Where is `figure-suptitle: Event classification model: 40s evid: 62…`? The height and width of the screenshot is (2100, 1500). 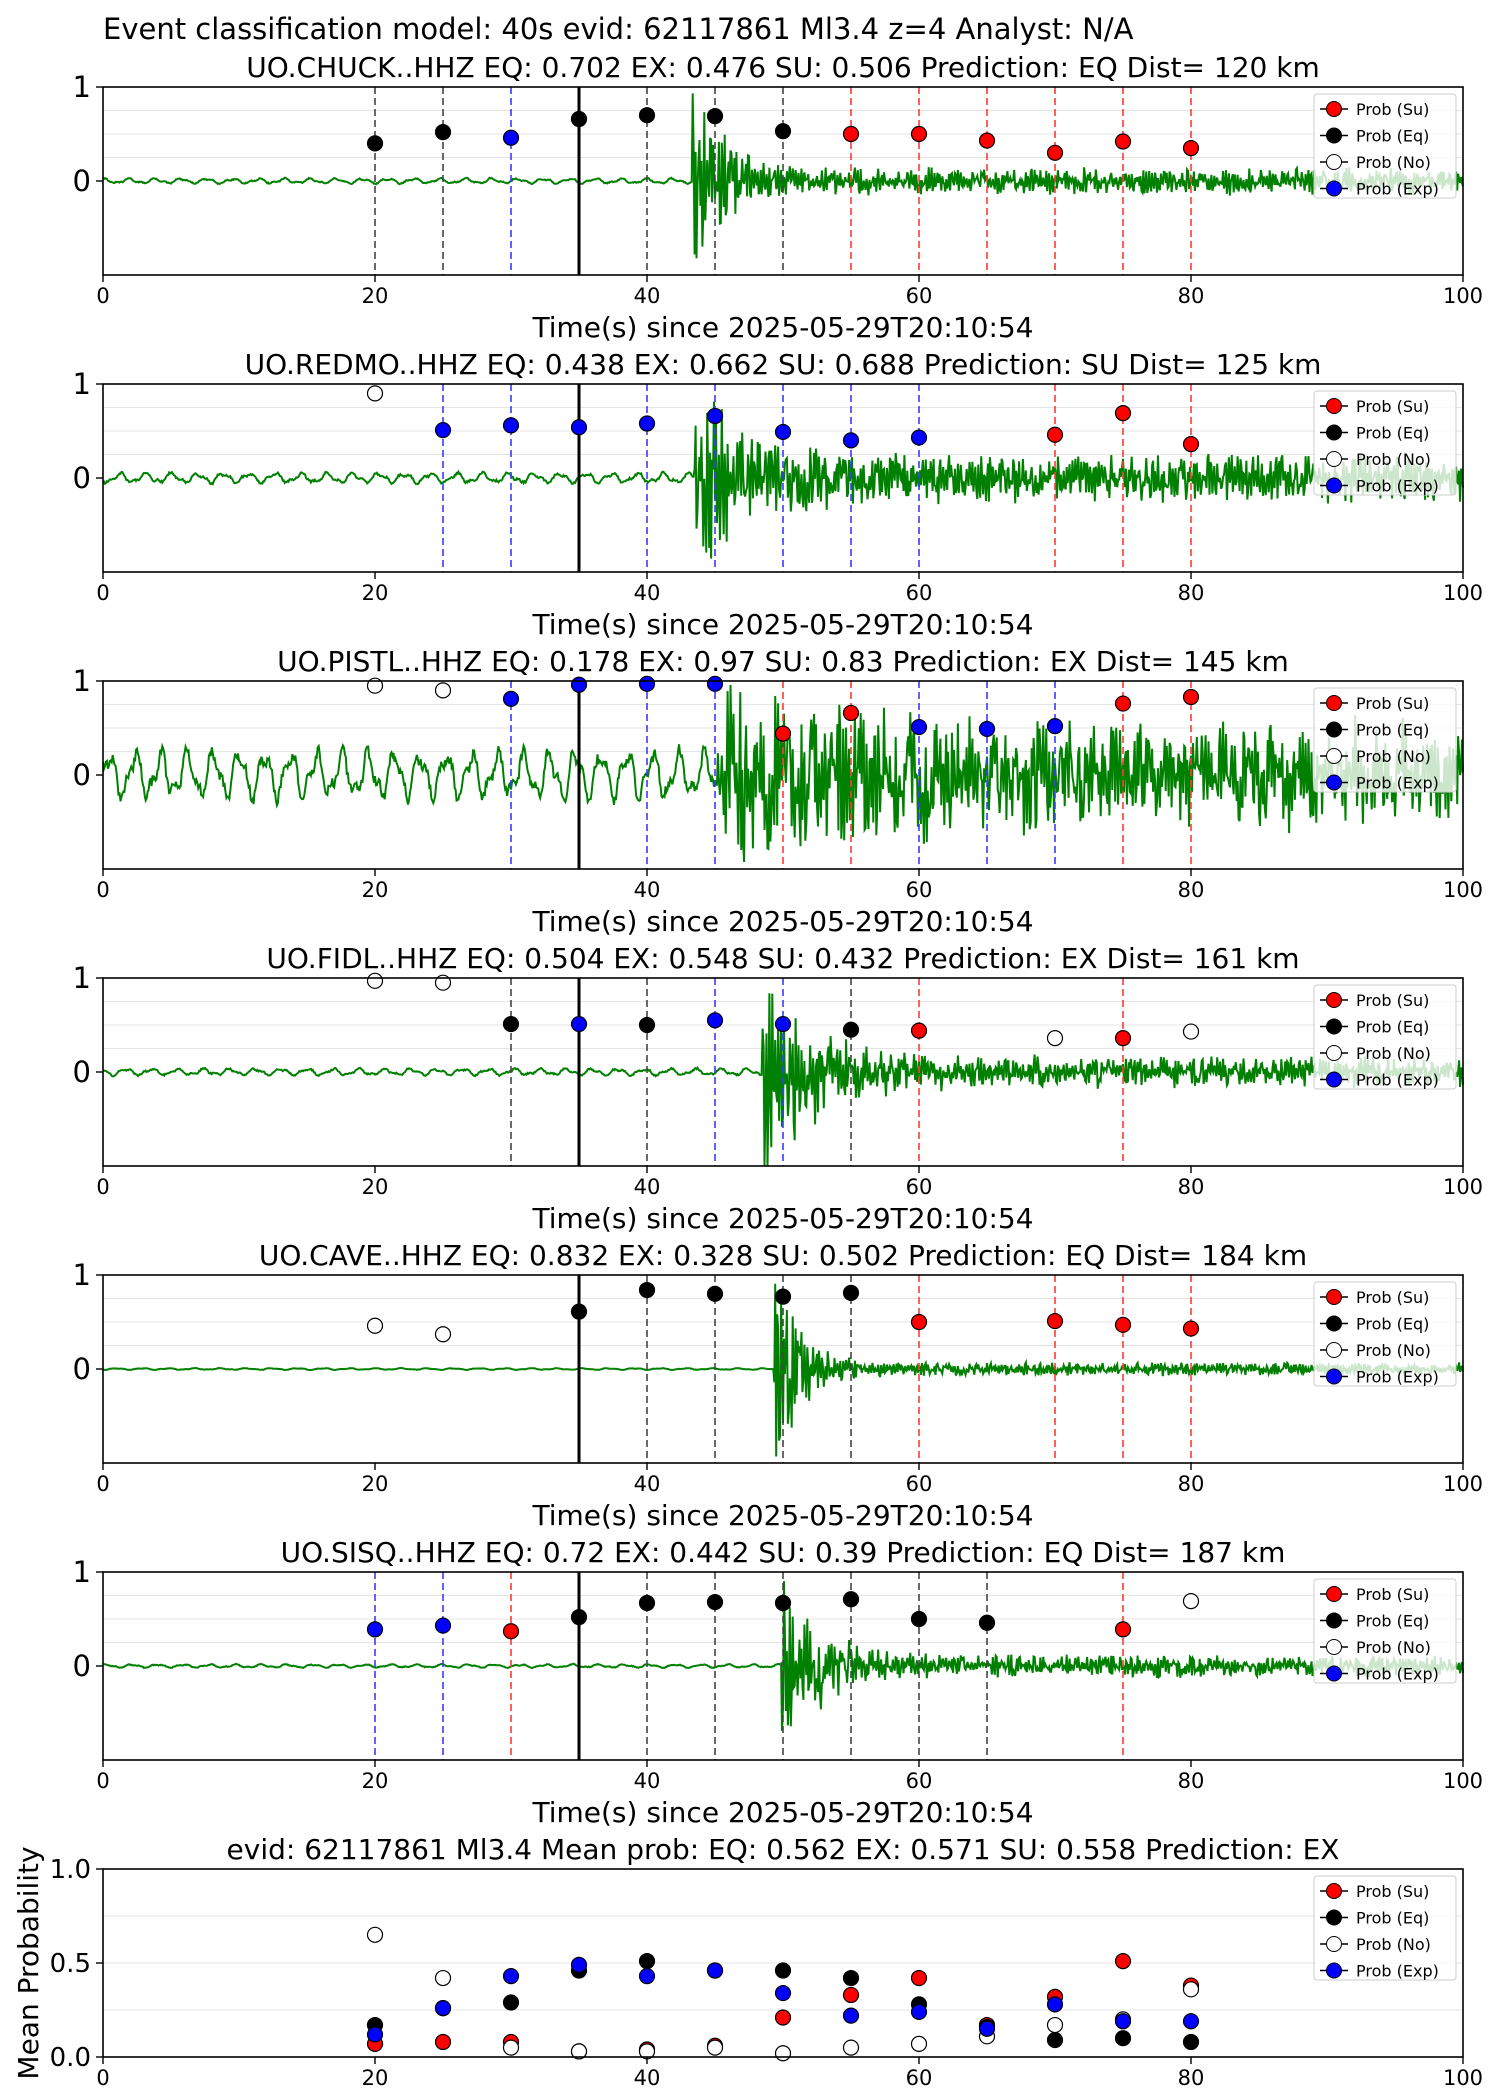 figure-suptitle: Event classification model: 40s evid: 62… is located at coordinates (618, 29).